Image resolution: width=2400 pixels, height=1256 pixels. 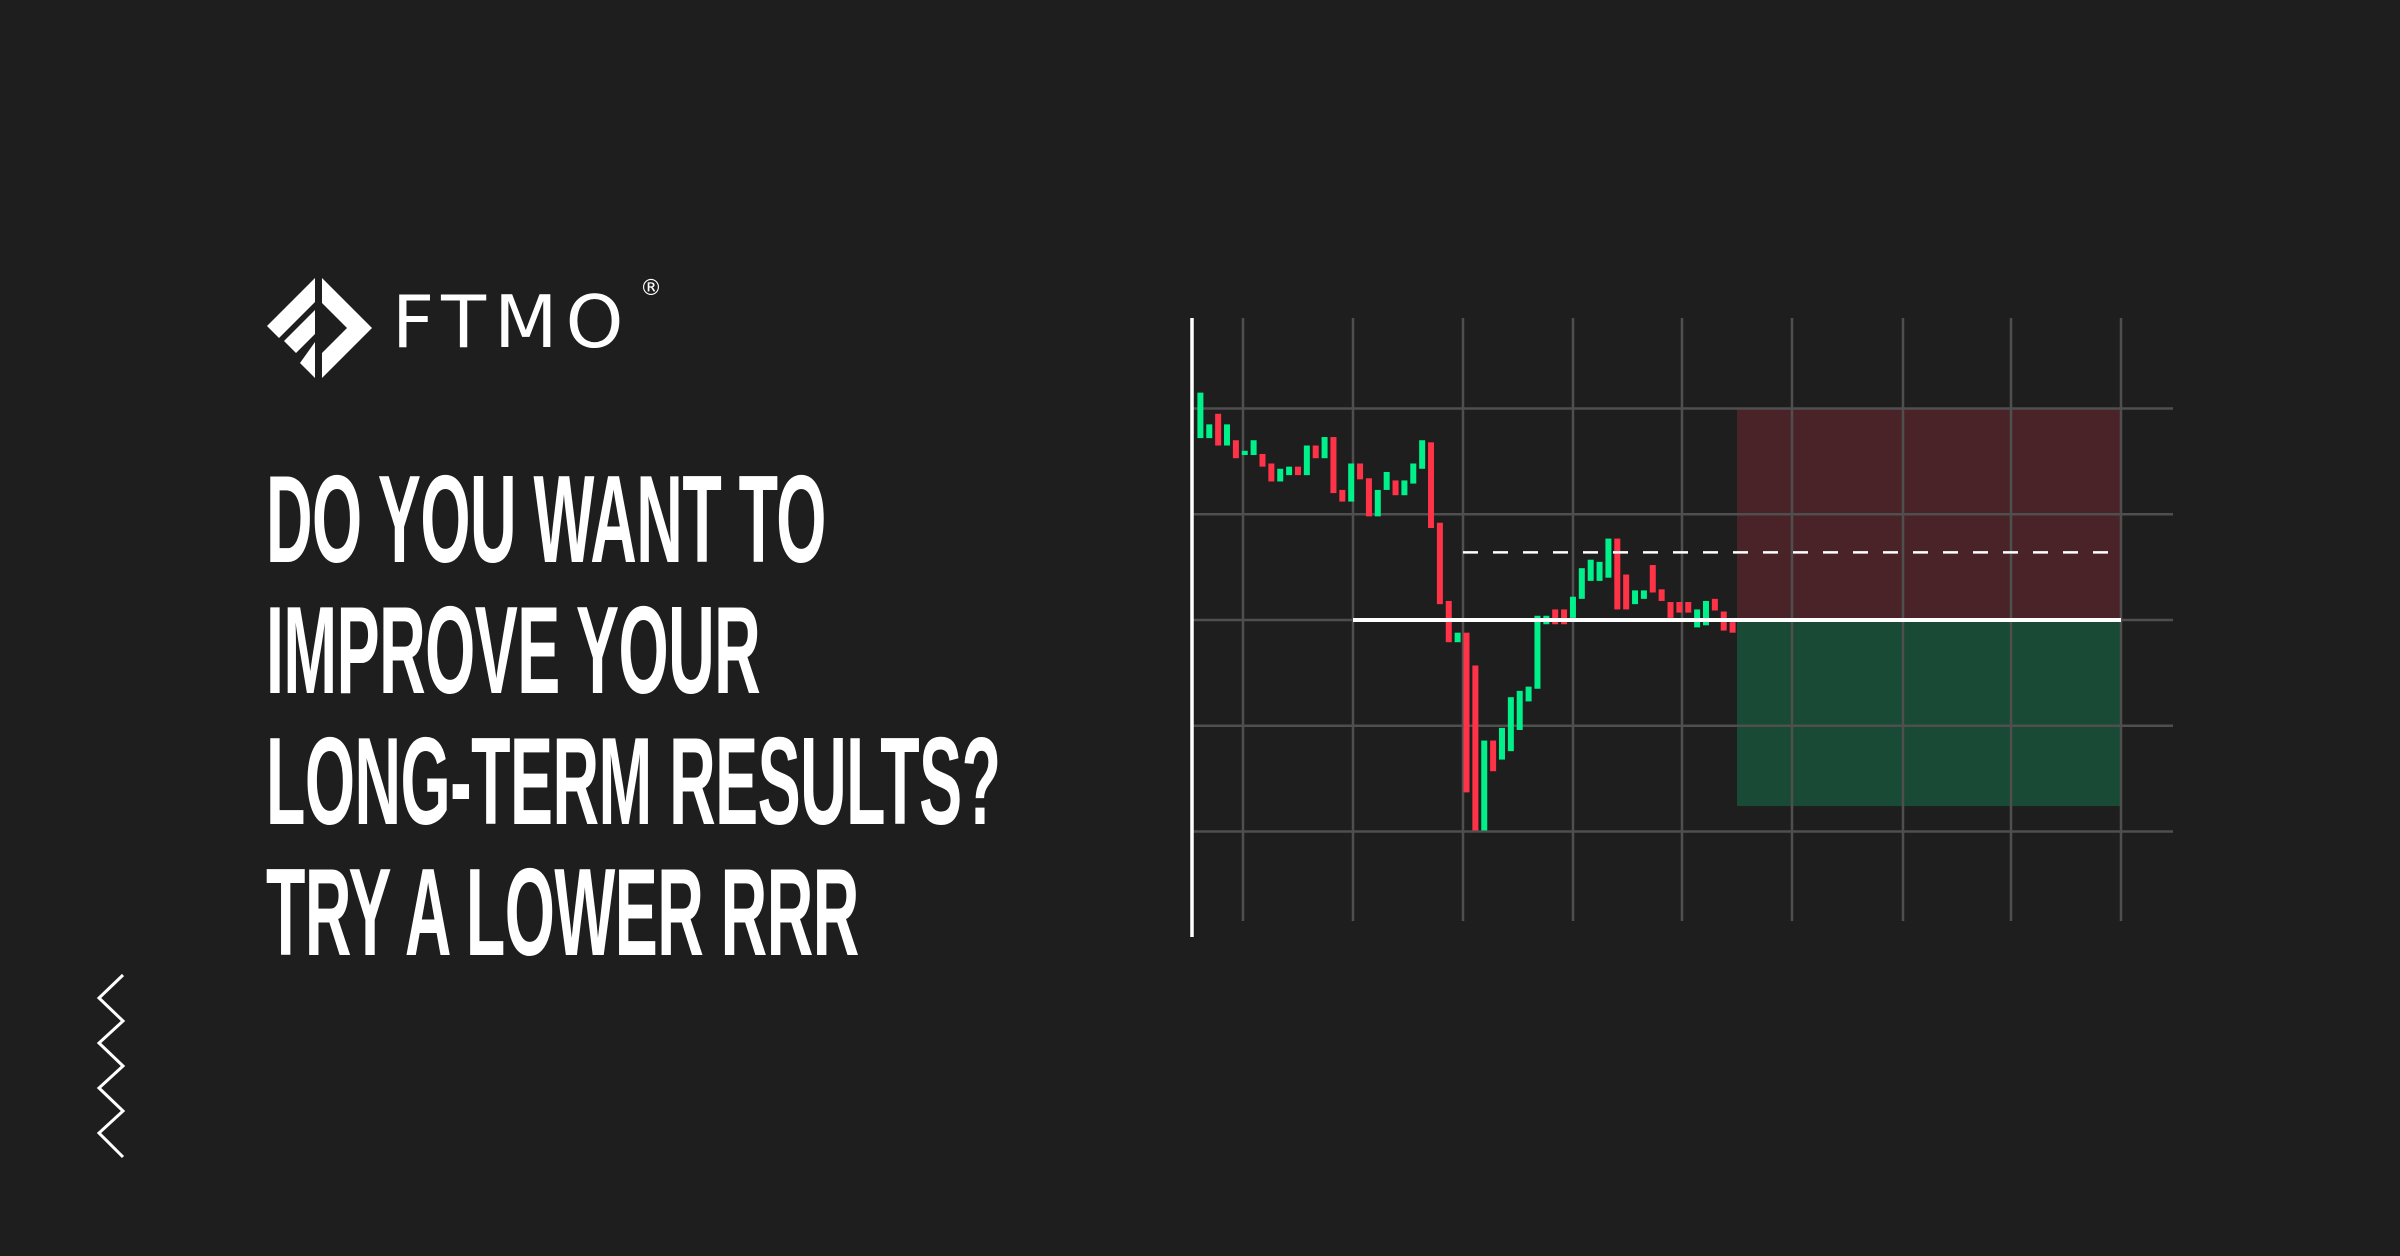 I want to click on registered-mark: ®, so click(x=651, y=288).